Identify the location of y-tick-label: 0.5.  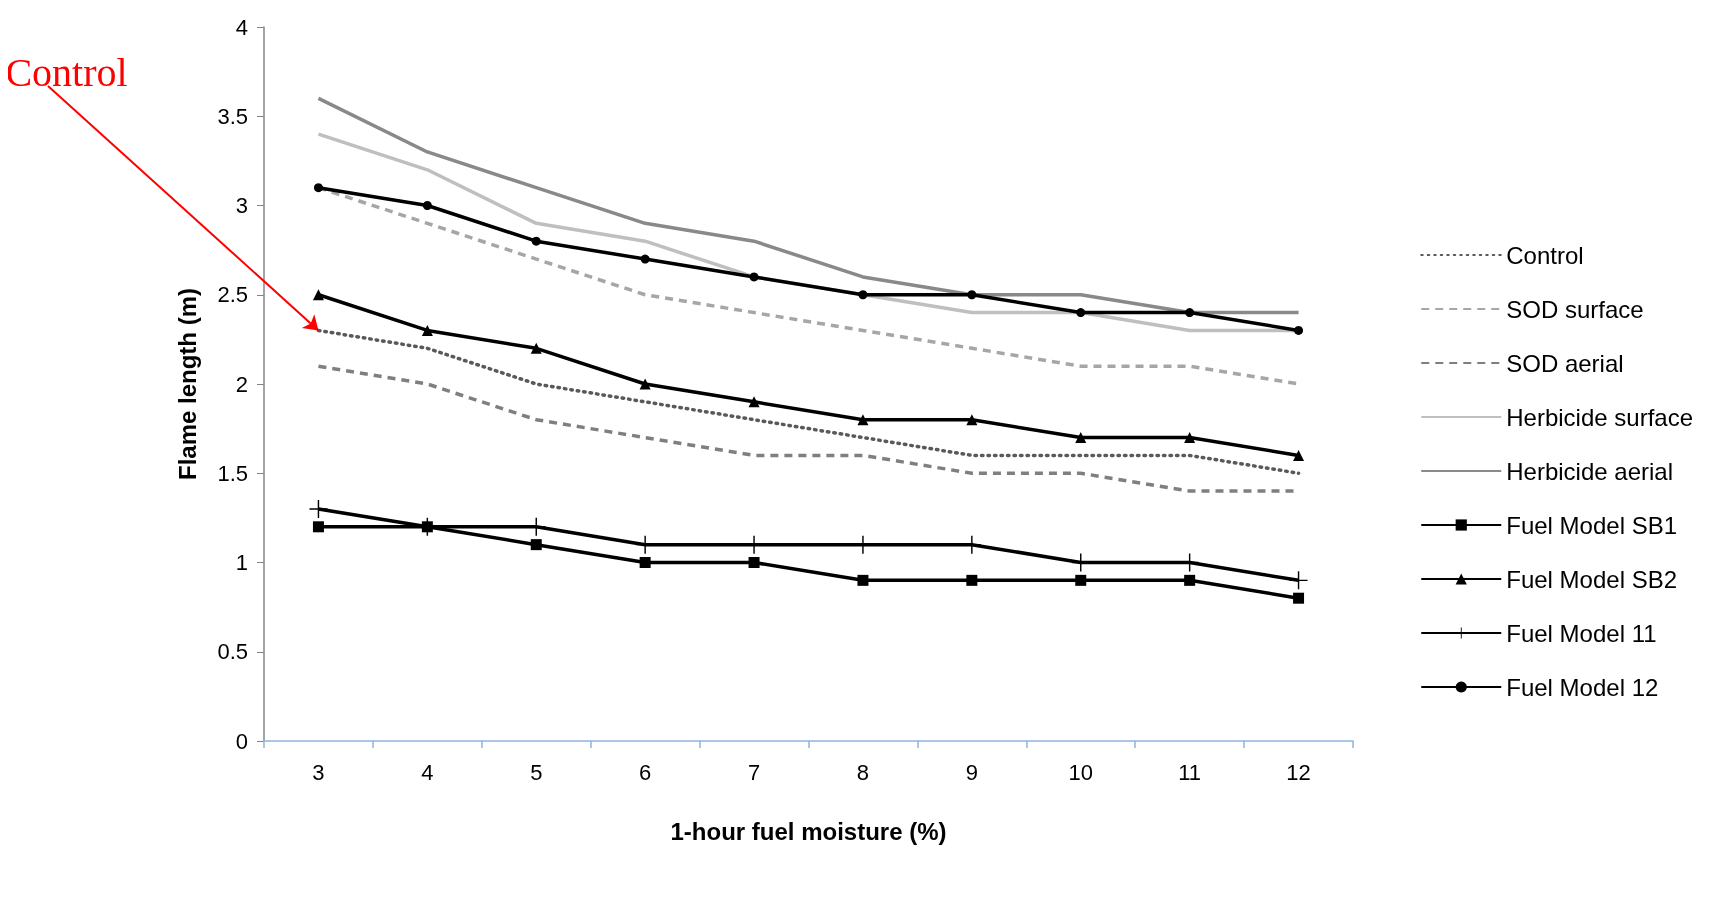
(232, 652).